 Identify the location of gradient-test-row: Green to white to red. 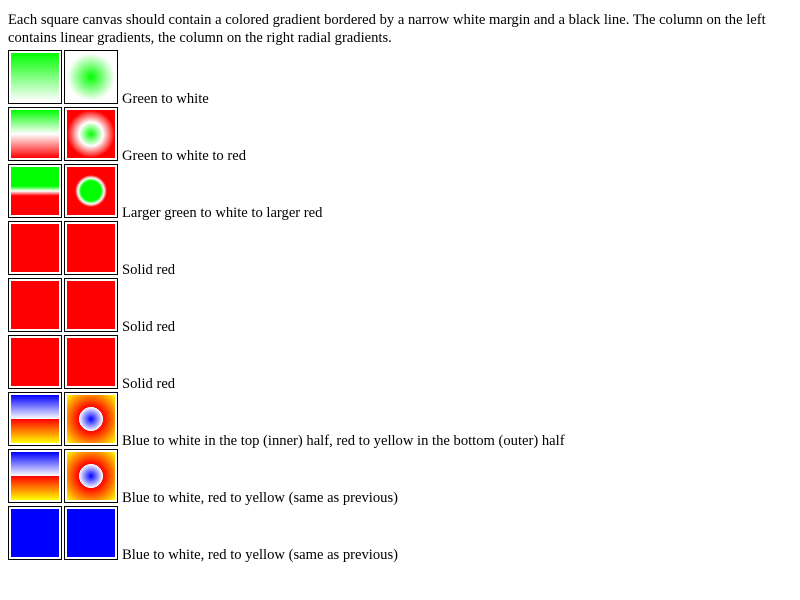
(403, 134).